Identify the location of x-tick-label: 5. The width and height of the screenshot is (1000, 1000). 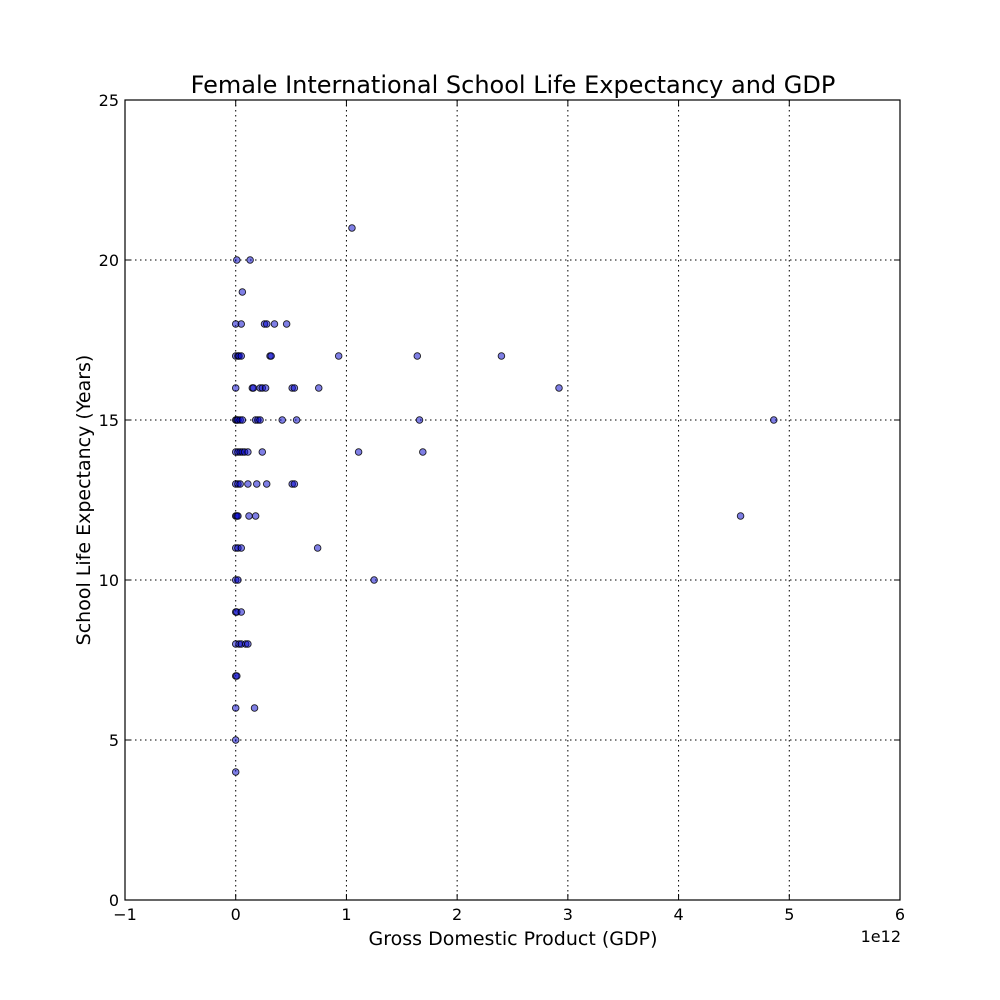
(789, 914).